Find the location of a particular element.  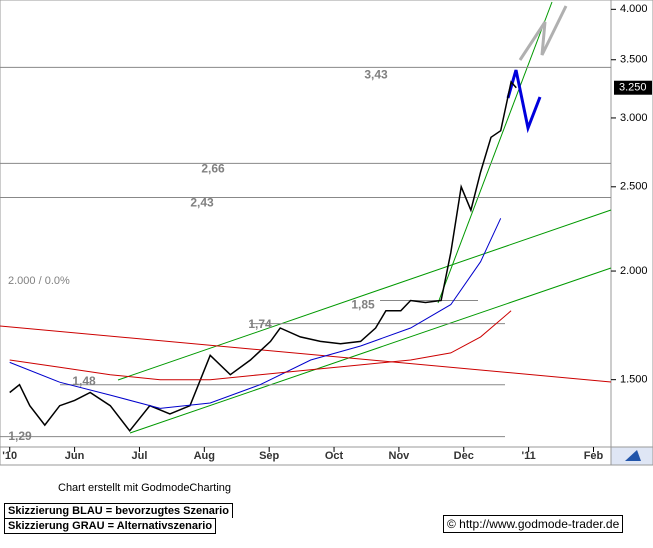

red-trend-line is located at coordinates (306, 354).